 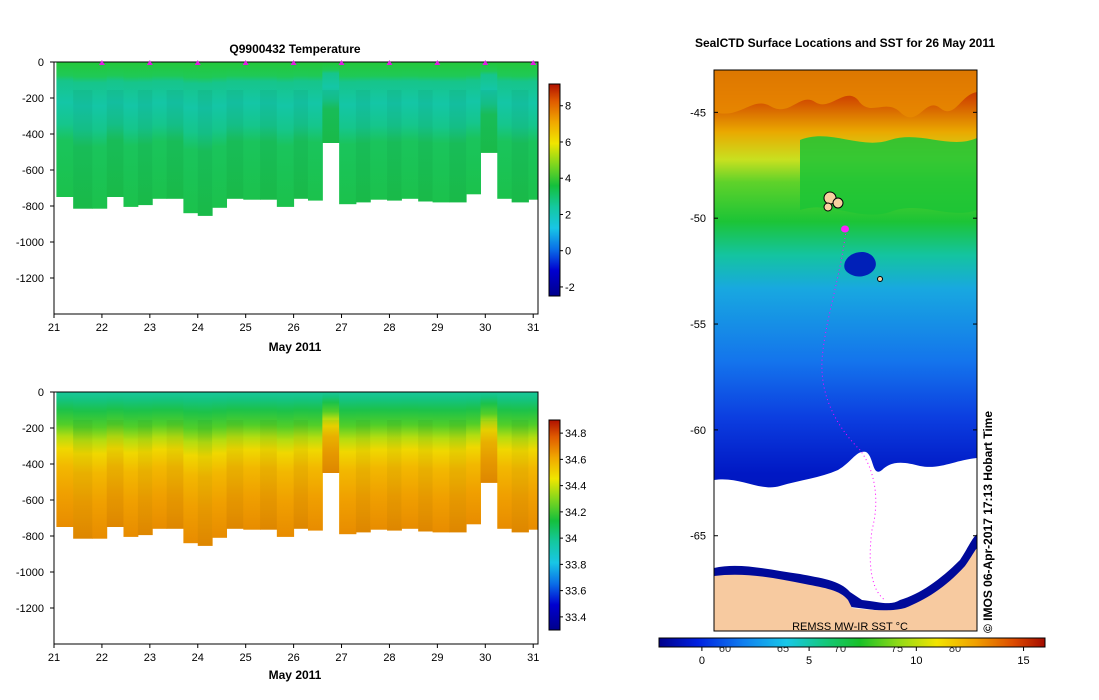 I want to click on salinity-data-columns, so click(x=297, y=469).